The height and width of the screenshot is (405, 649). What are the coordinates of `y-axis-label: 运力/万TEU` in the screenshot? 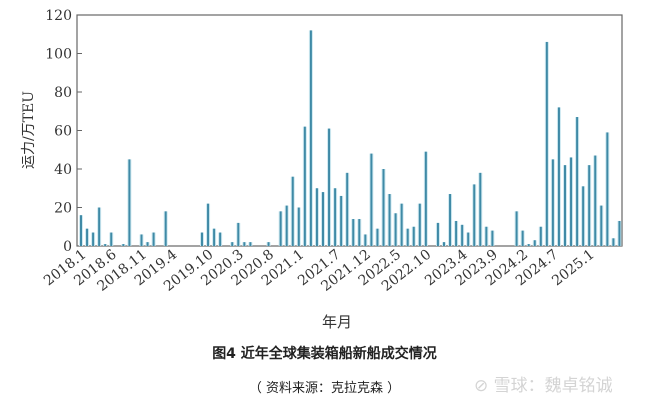 It's located at (29, 130).